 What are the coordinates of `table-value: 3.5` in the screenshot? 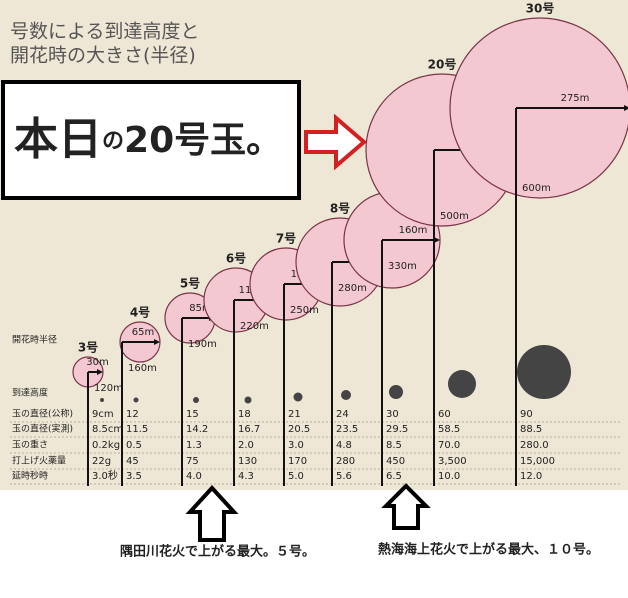 It's located at (134, 476).